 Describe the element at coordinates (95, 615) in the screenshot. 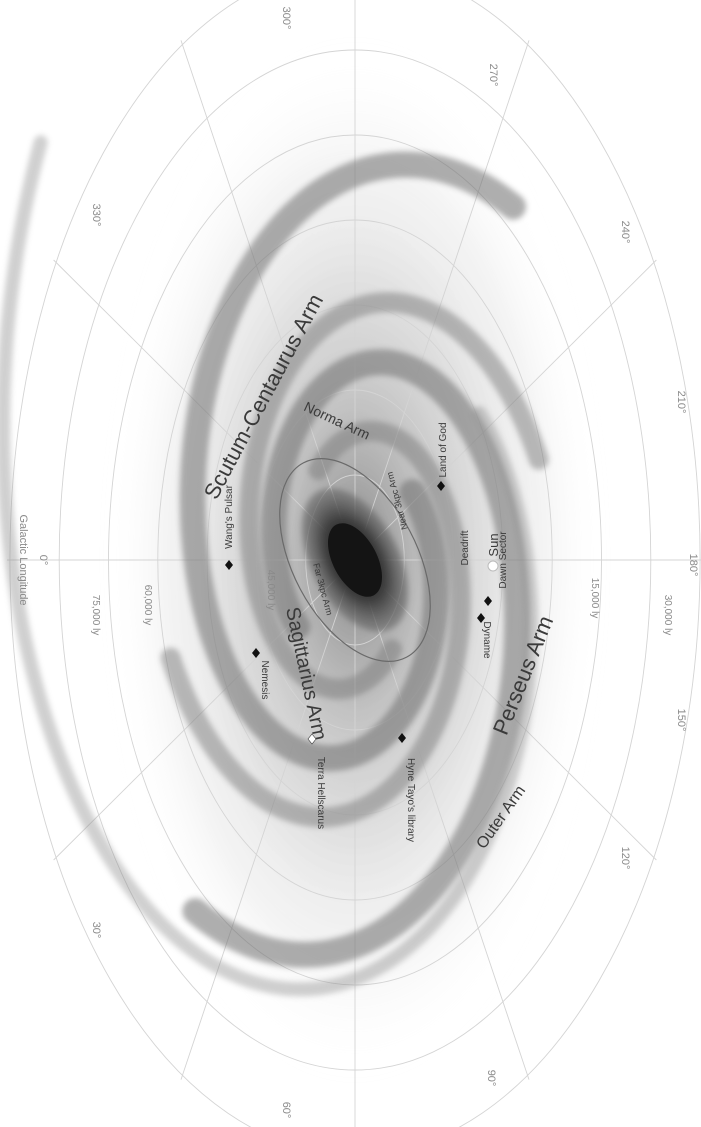

I see `distance-label-75k: 75,000 ly` at that location.